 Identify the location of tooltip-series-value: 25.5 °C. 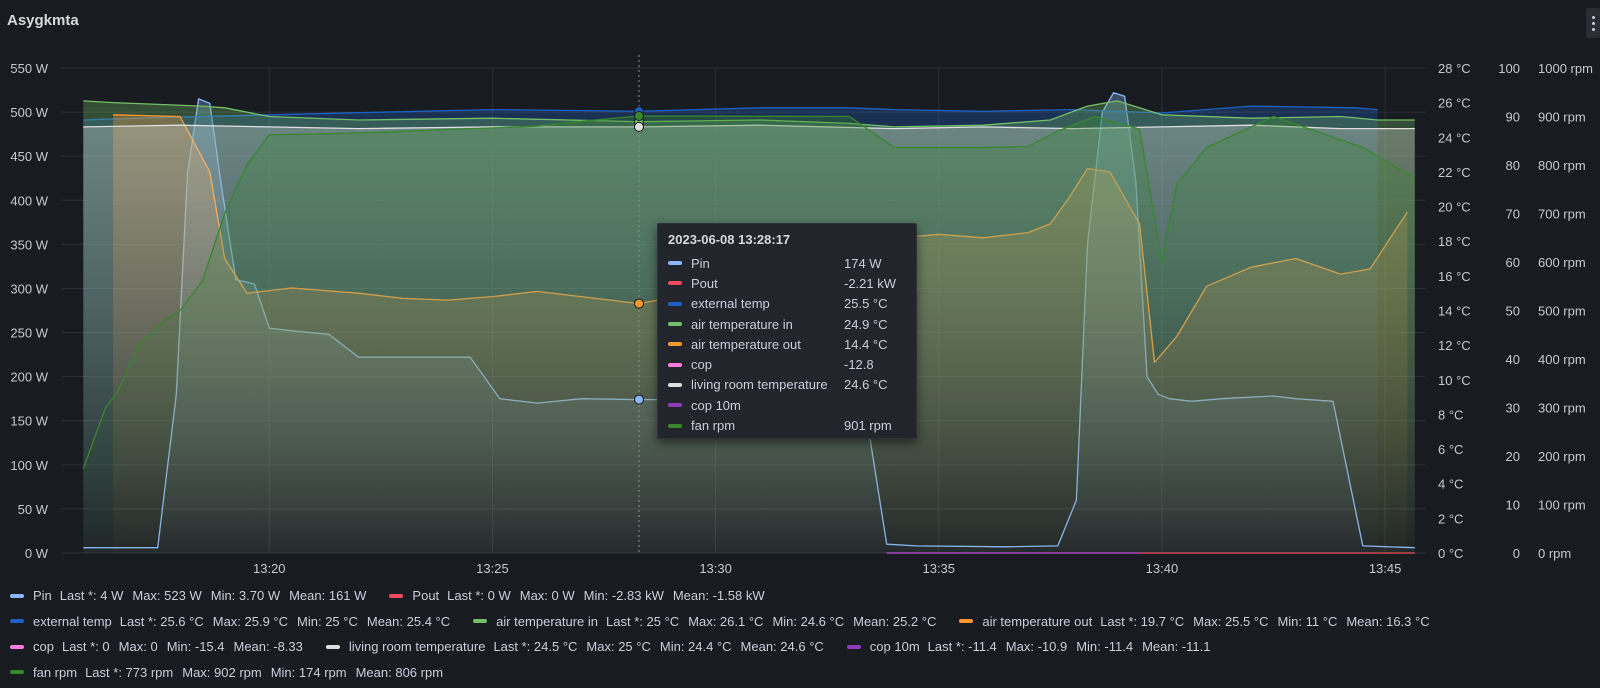
(866, 304).